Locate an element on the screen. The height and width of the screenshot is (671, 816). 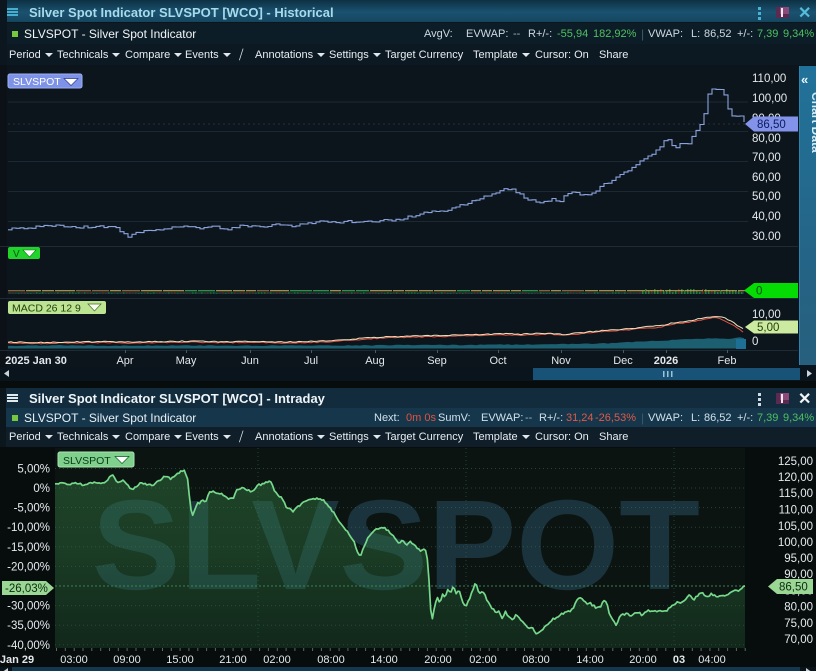
svg-text: MACD 26 12 9 is located at coordinates (46, 309).